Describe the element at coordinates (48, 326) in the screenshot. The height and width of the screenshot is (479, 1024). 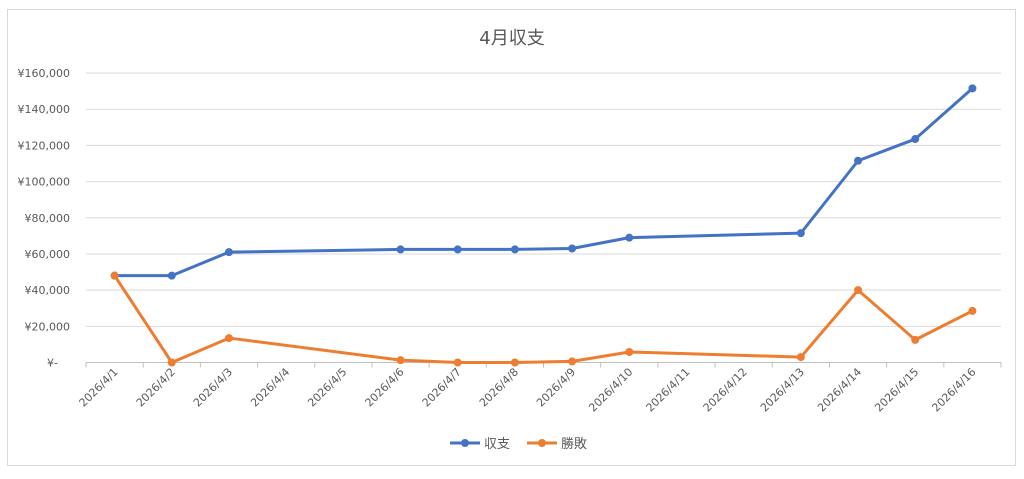
I see `y-tick-label: ¥20,000` at that location.